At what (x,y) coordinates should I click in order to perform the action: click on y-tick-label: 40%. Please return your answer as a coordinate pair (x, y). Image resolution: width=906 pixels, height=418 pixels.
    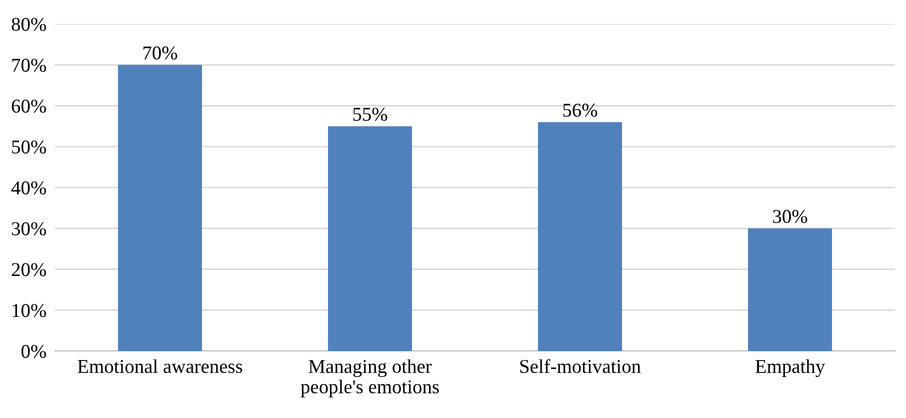
    Looking at the image, I should click on (28, 187).